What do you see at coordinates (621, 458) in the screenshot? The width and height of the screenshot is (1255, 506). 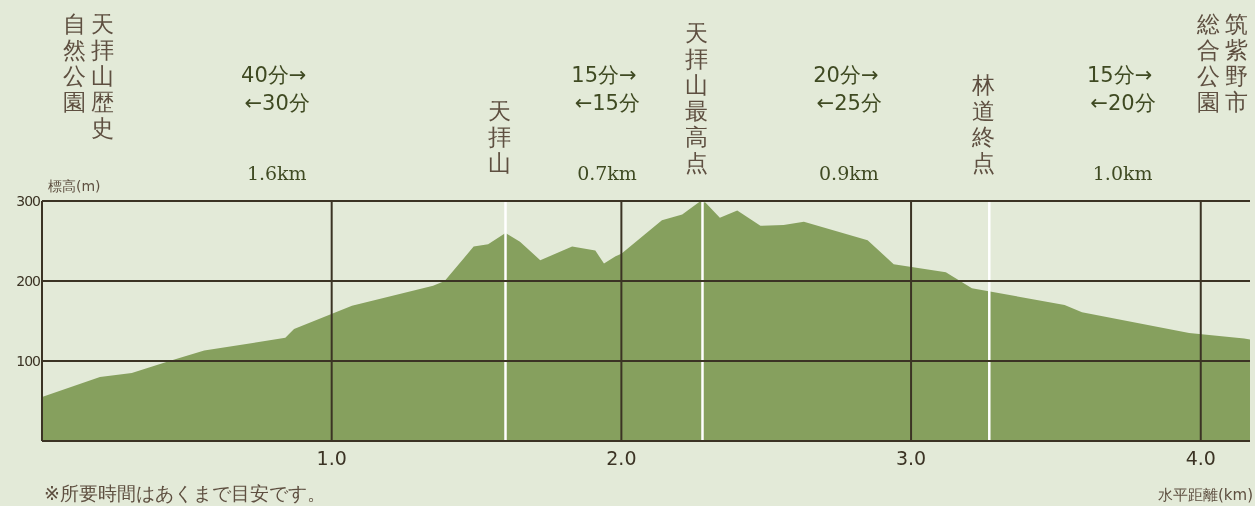 I see `x-tick-label: 2.0` at bounding box center [621, 458].